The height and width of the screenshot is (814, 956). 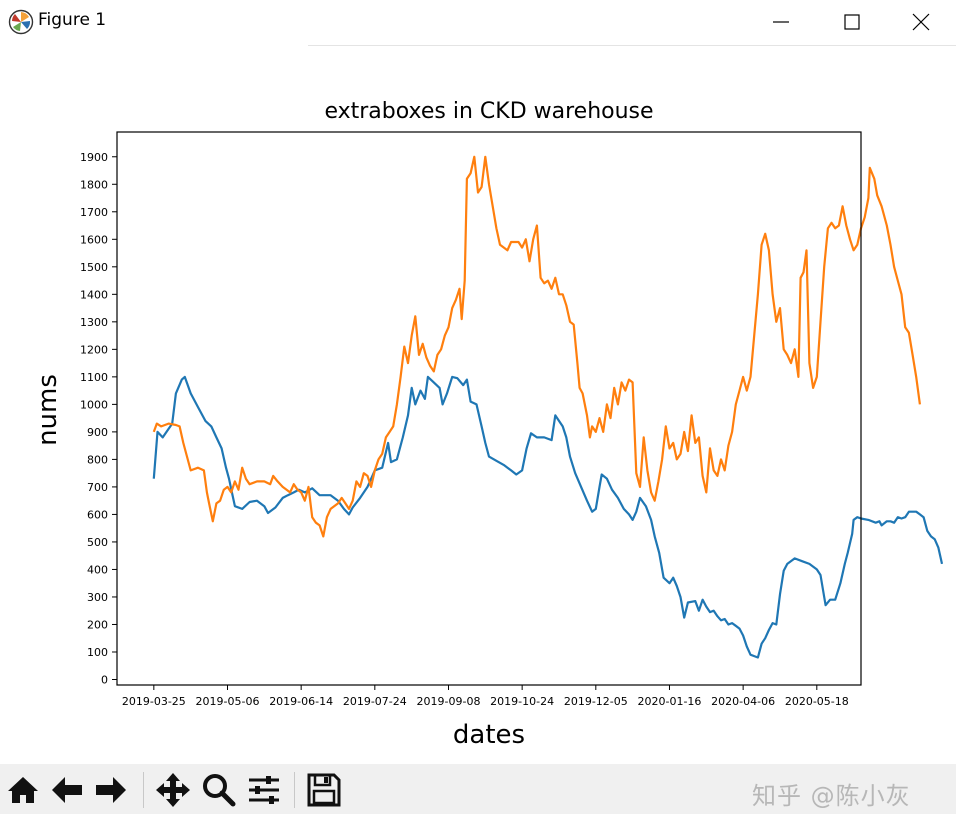 I want to click on zoom-magnifier-icon, so click(x=219, y=790).